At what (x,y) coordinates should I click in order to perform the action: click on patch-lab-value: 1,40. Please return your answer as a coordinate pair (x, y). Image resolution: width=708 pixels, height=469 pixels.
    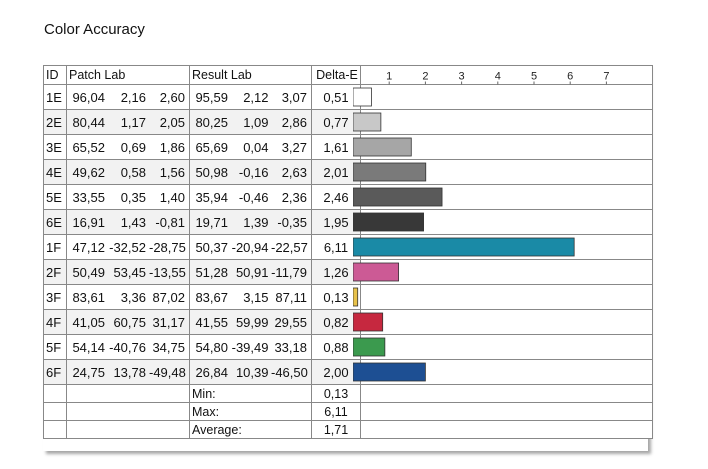
    Looking at the image, I should click on (172, 197).